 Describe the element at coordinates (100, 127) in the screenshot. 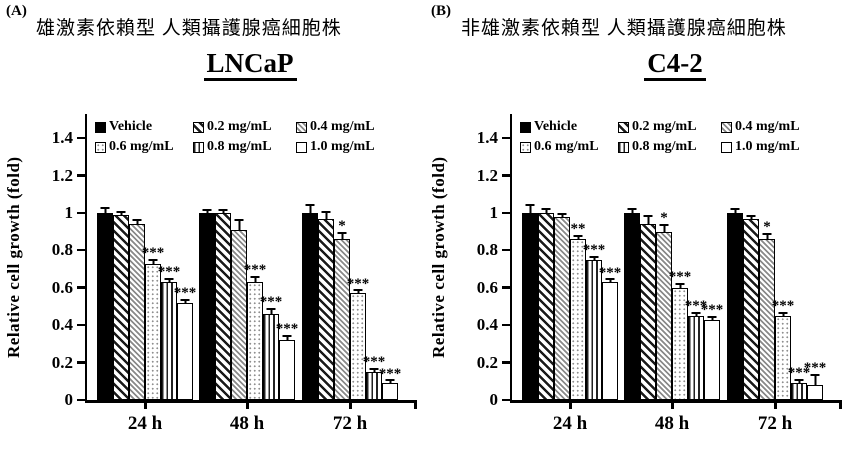

I see `legend-marker-vehicle-icon` at that location.